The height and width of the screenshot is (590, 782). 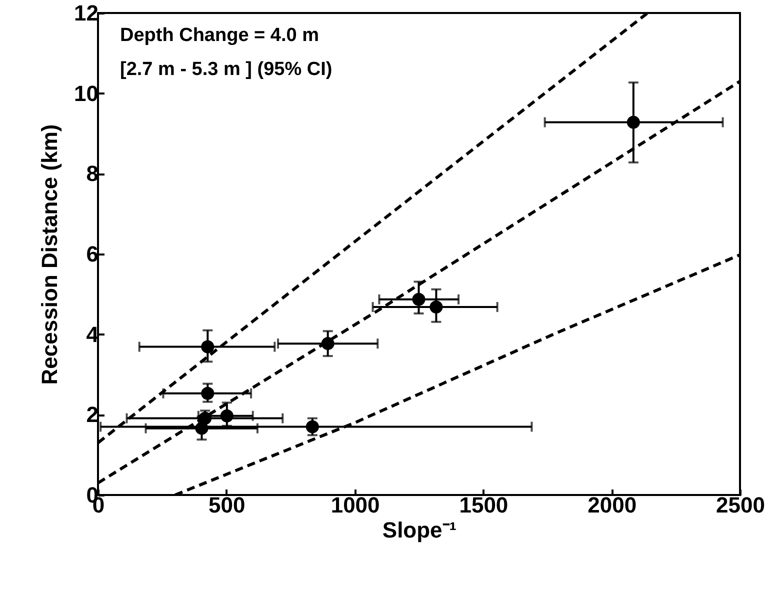 What do you see at coordinates (86, 13) in the screenshot?
I see `y-tick-label: 12` at bounding box center [86, 13].